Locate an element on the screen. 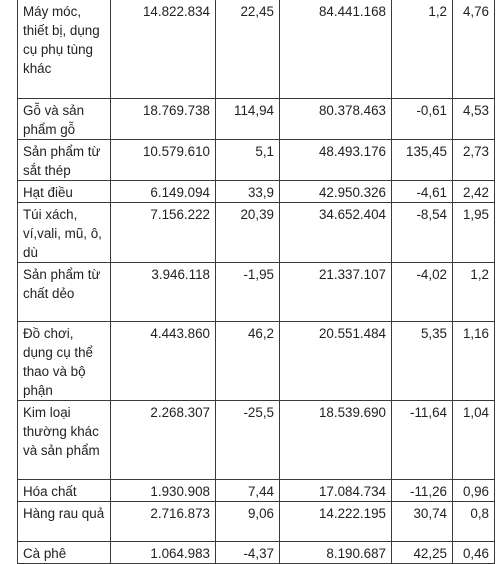  cumulative-value-cell: 17.084.734 is located at coordinates (335, 490).